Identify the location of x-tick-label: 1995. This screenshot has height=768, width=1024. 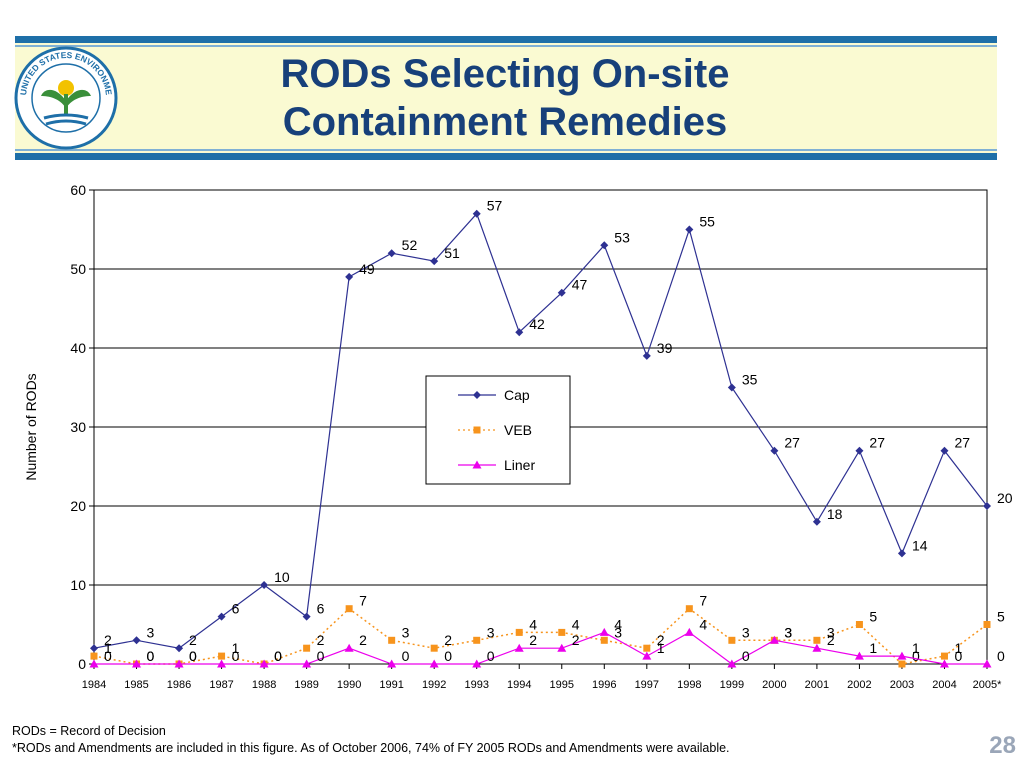
(562, 685).